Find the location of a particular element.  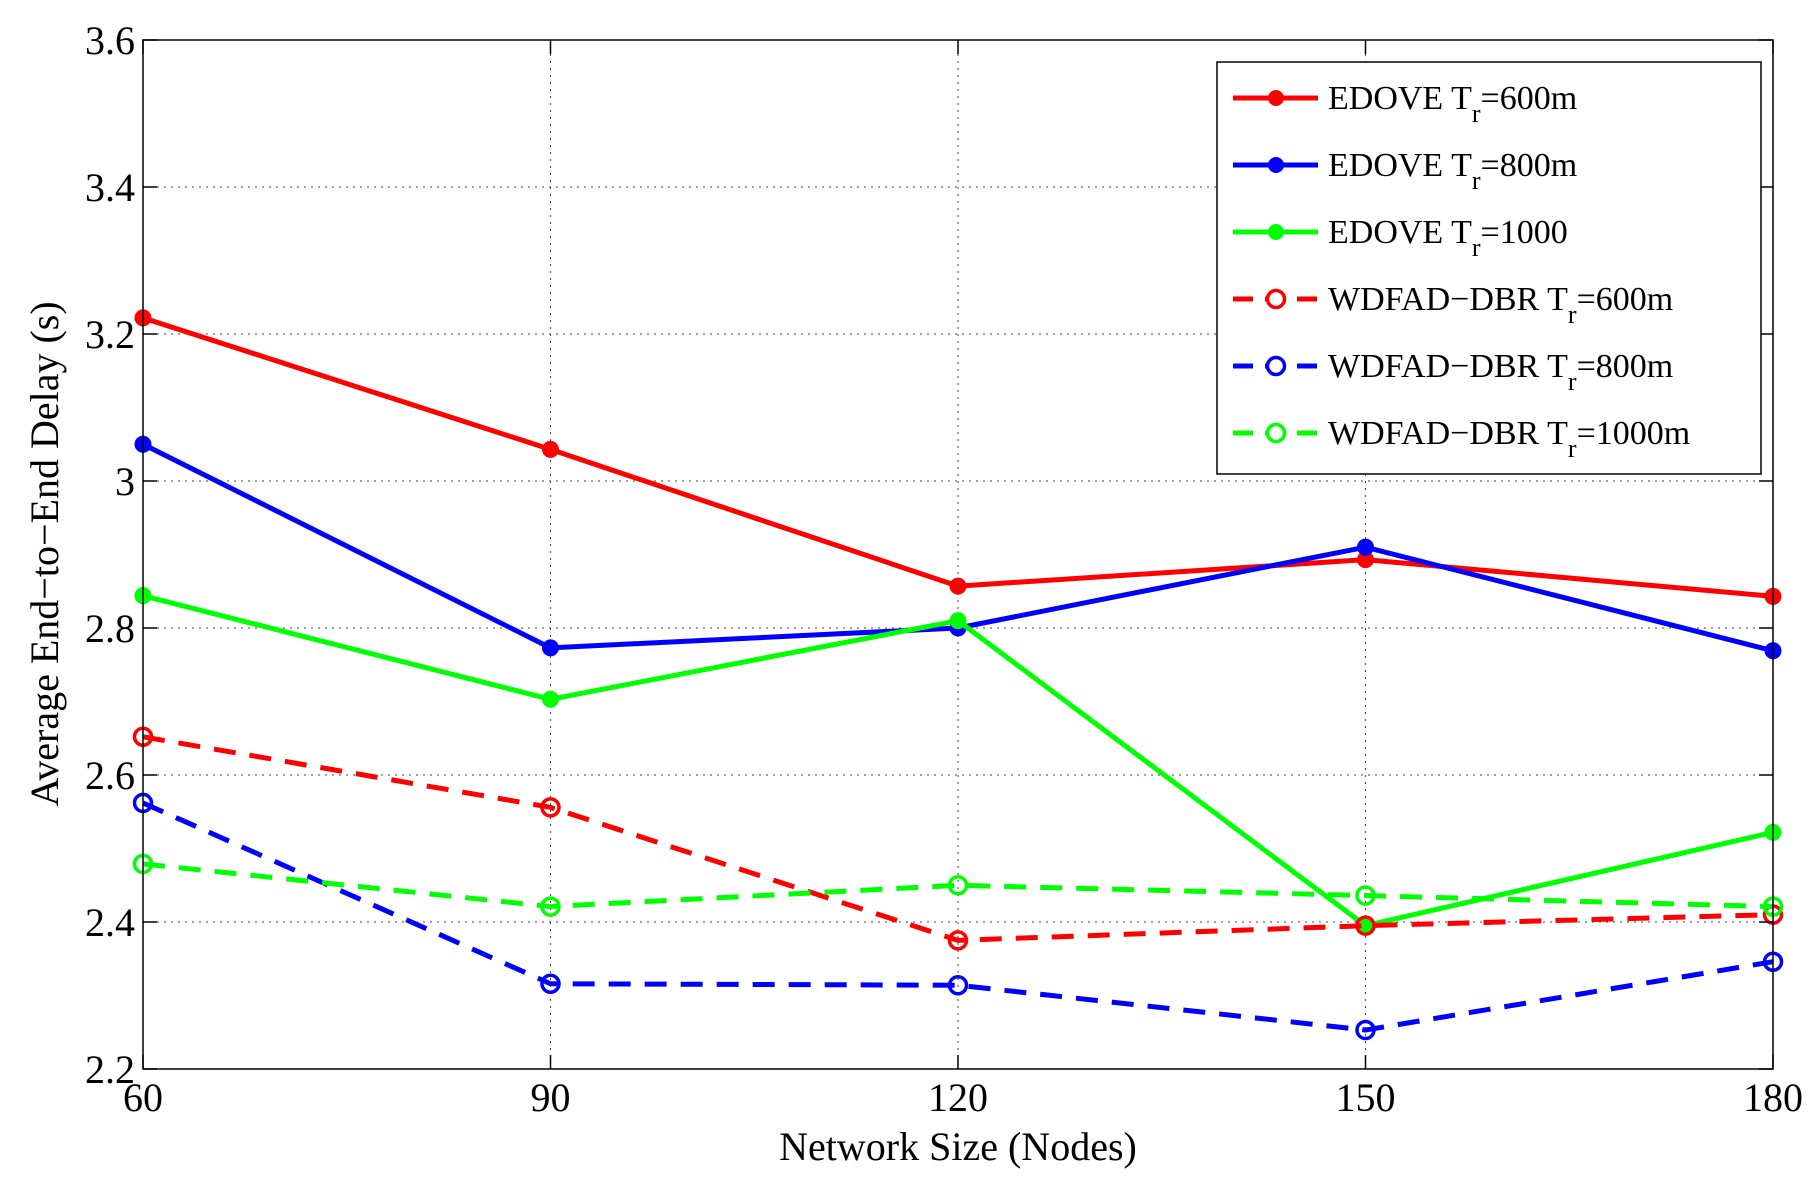

y-tick-label: 3.4 is located at coordinates (110, 187).